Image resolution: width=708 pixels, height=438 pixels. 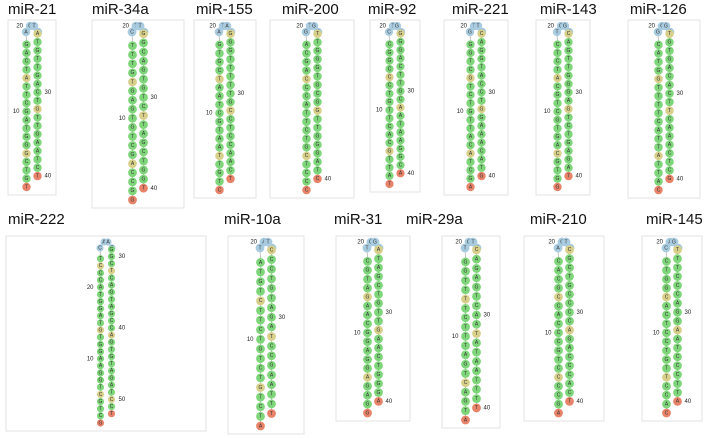 I want to click on position-label: 40, so click(x=492, y=177).